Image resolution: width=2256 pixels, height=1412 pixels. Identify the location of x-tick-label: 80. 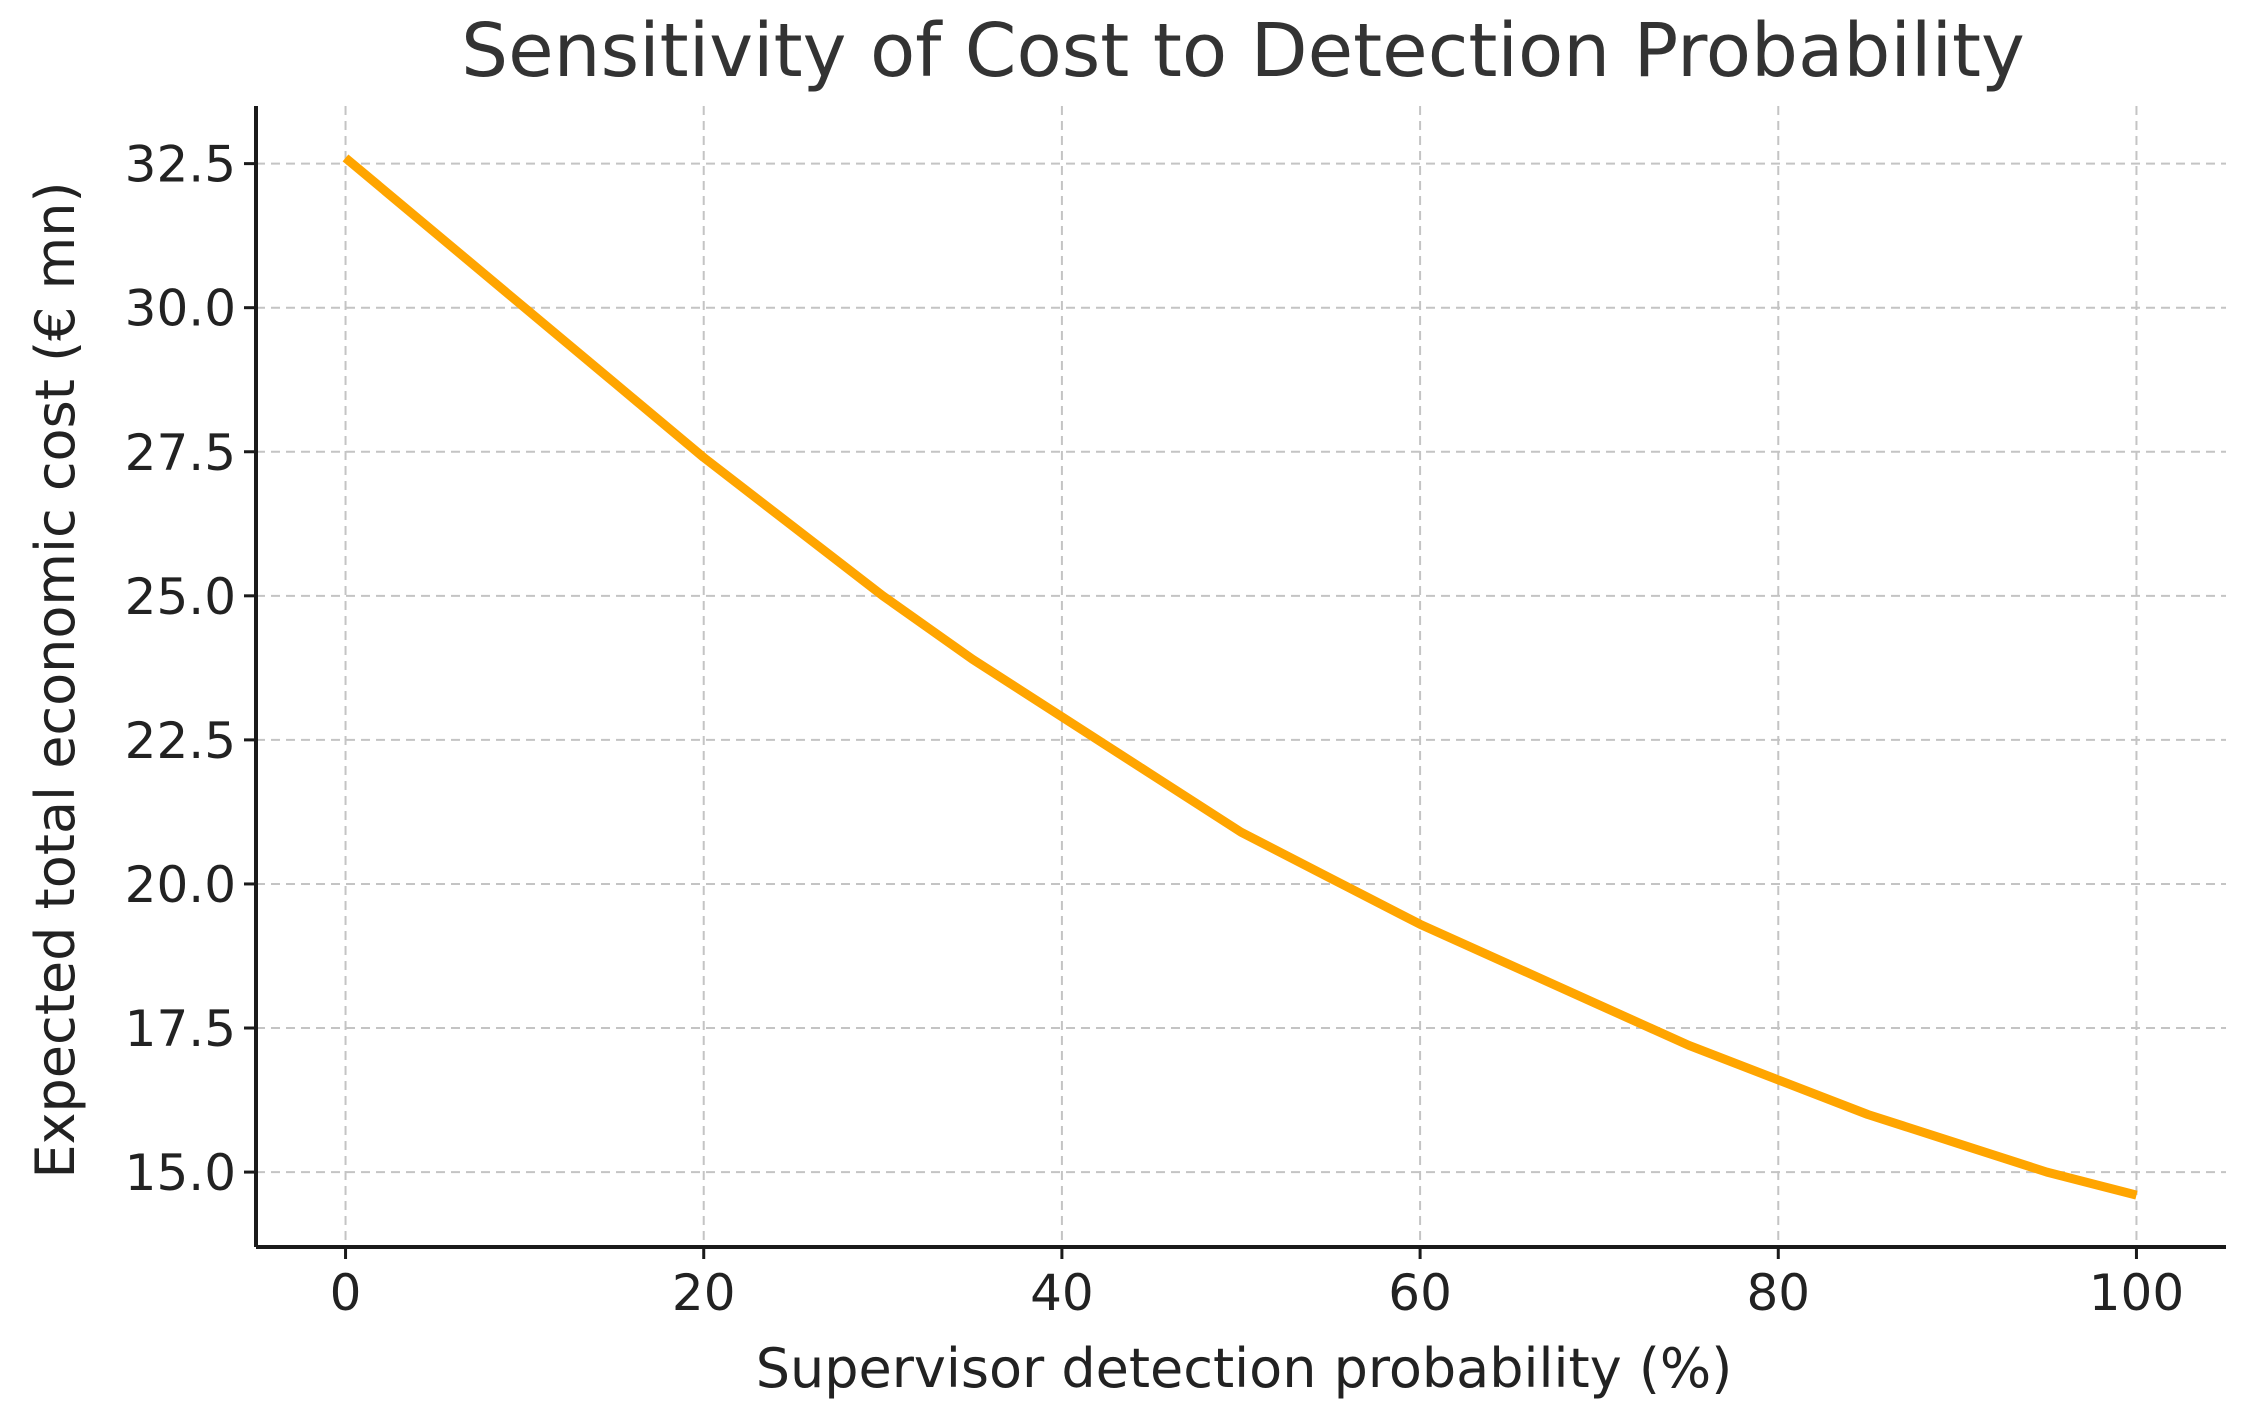
(1778, 1293).